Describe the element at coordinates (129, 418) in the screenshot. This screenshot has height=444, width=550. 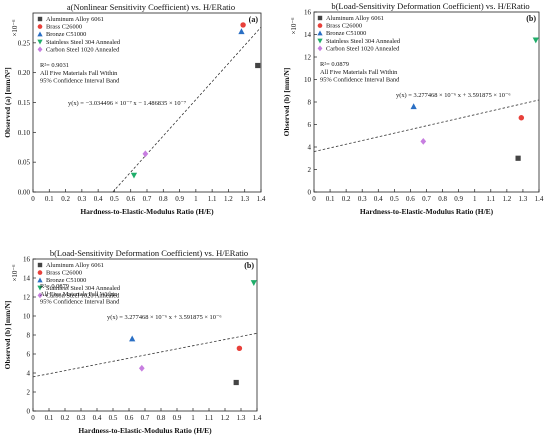
I see `x-tick-label: 0.6` at that location.